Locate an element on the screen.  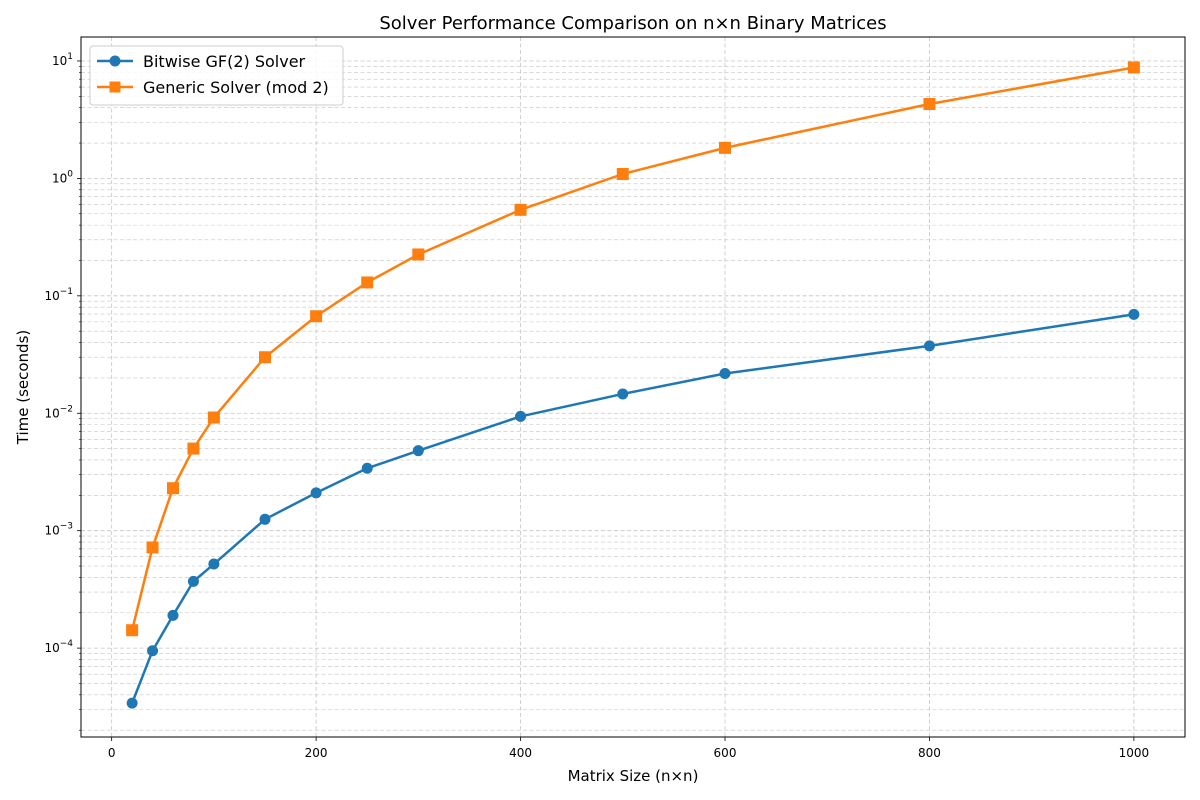
y-tick-label: 10⁰ is located at coordinates (62, 177).